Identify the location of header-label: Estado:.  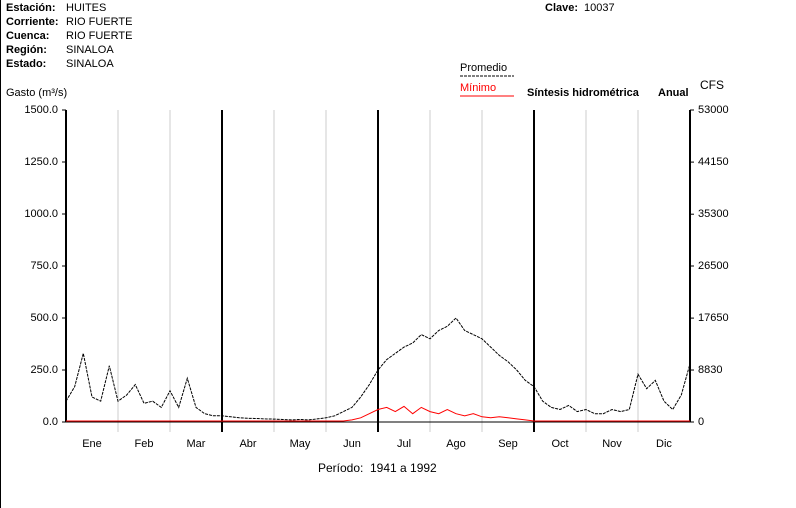
(26, 64).